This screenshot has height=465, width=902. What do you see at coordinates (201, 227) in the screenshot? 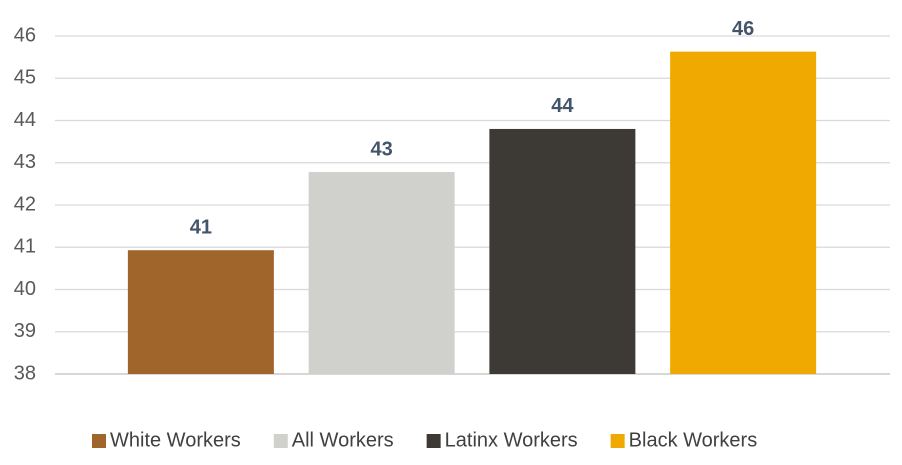
I see `value-label: 41` at bounding box center [201, 227].